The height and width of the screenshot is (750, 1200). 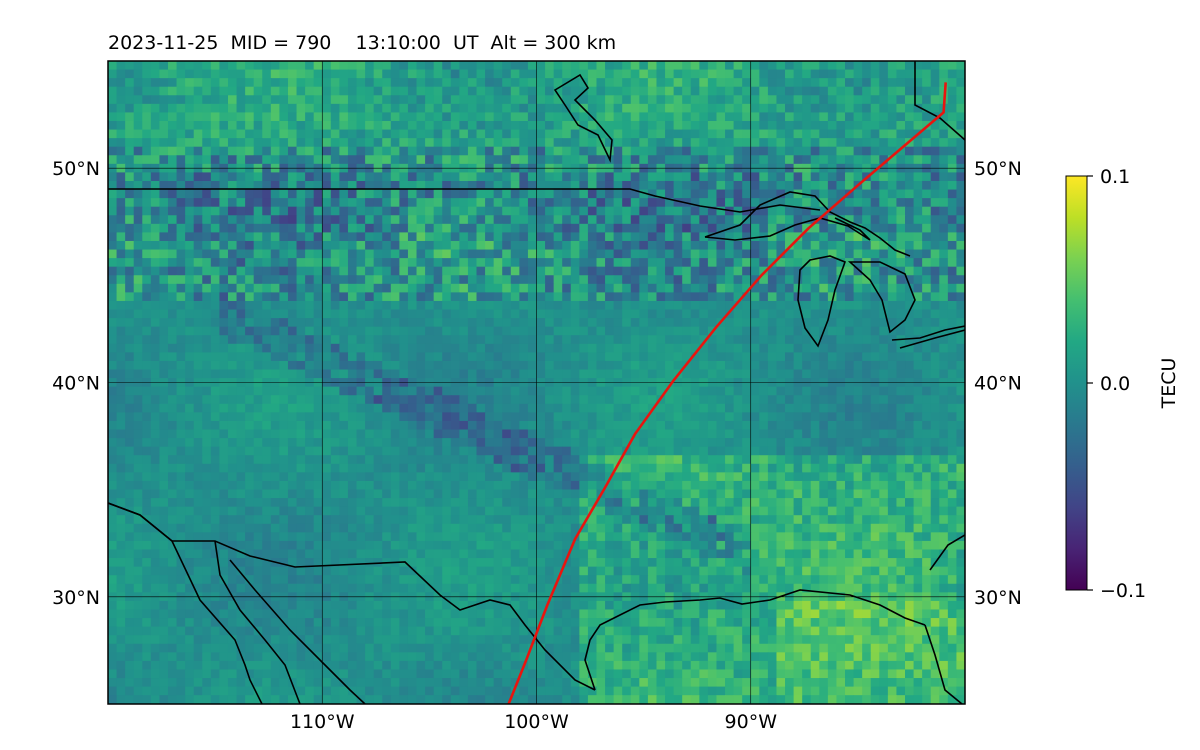 I want to click on lat-label-left-2: 50°N, so click(x=76, y=169).